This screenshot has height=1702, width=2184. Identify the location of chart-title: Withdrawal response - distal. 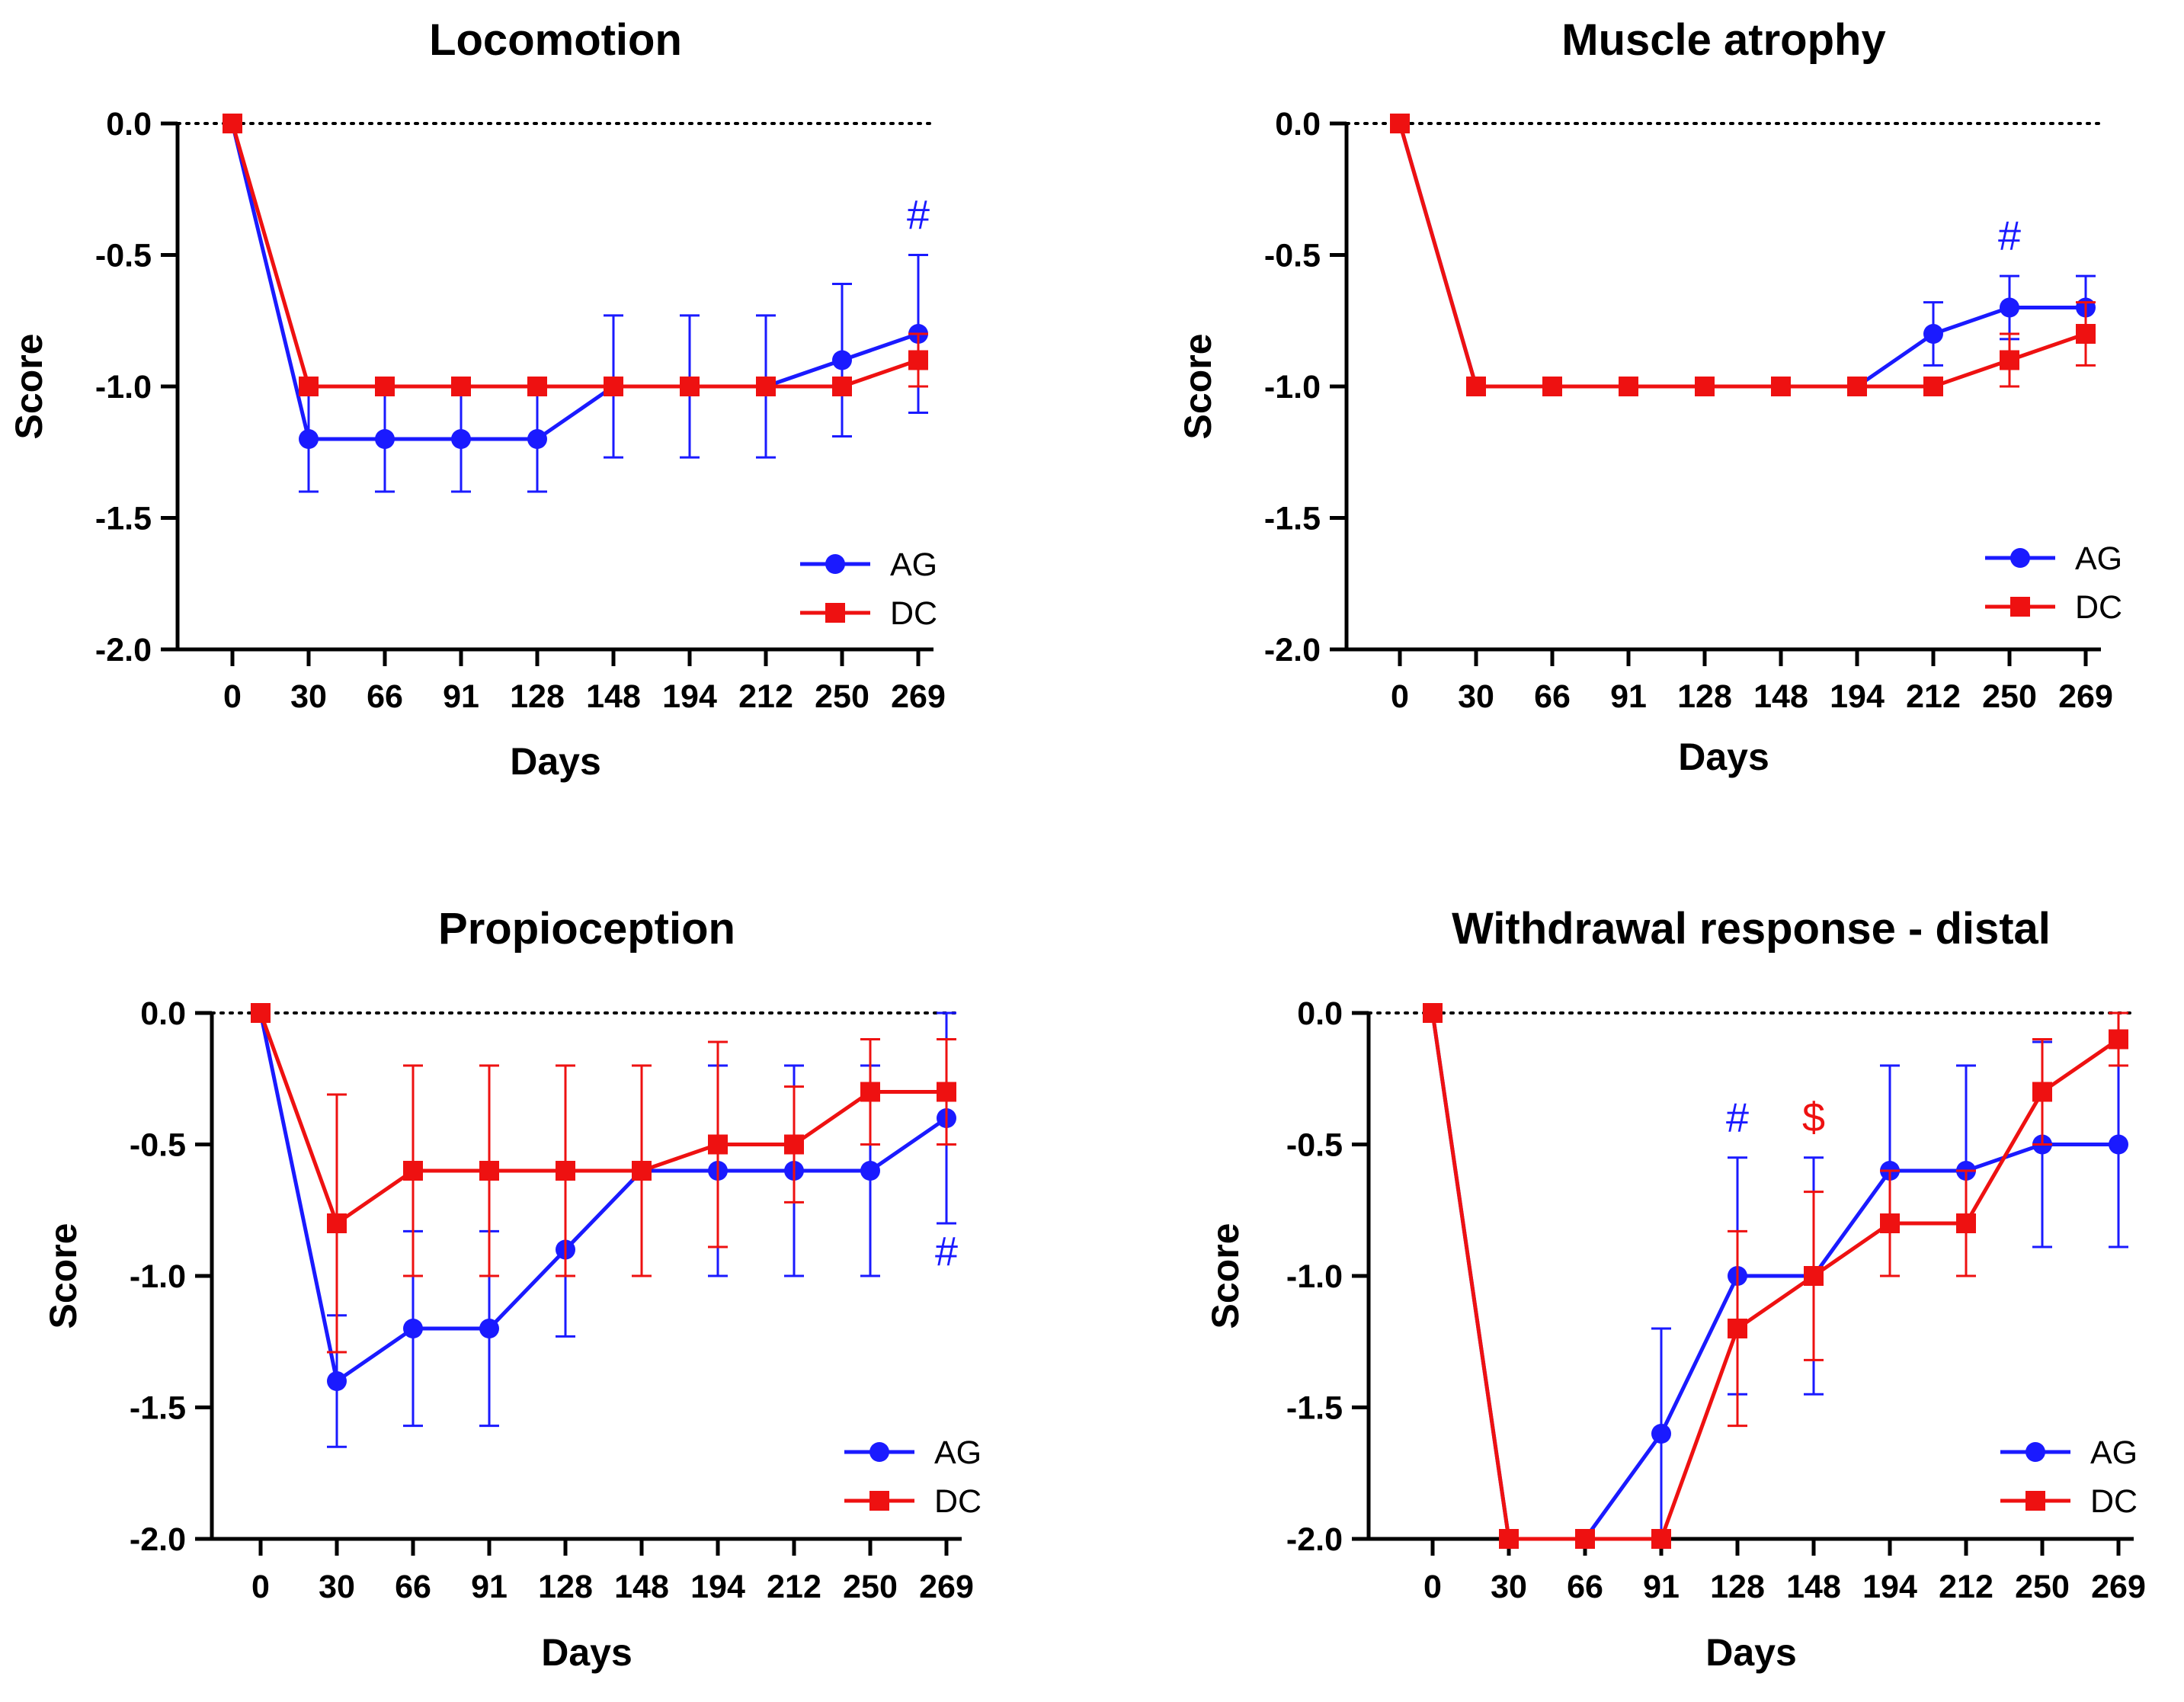
(1751, 929).